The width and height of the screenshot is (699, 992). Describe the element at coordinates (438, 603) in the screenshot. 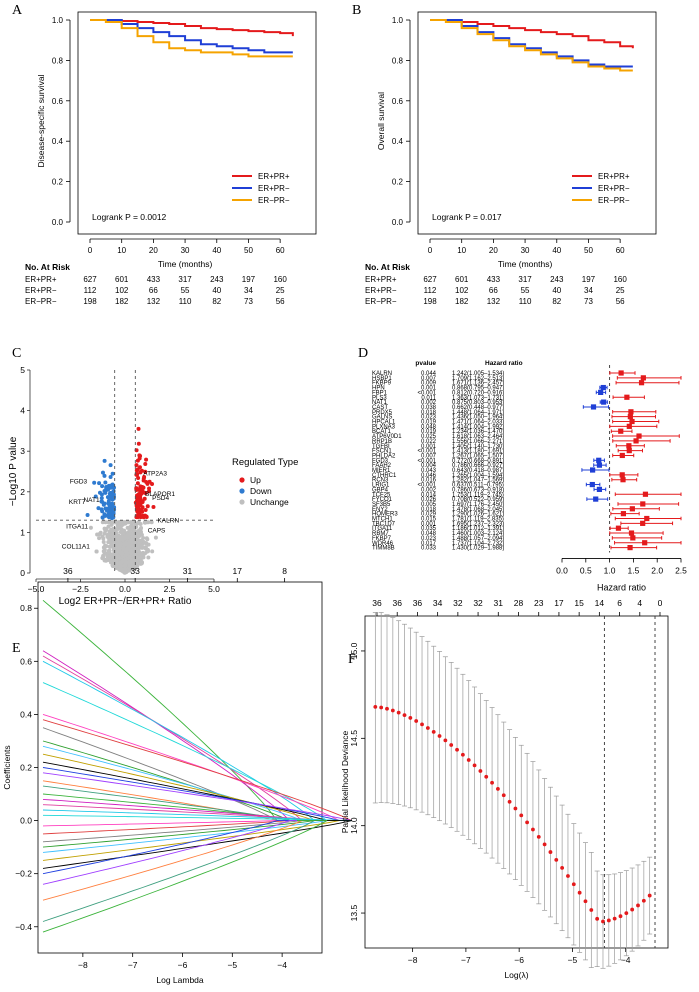

I see `cv-toptick-label: 34` at that location.